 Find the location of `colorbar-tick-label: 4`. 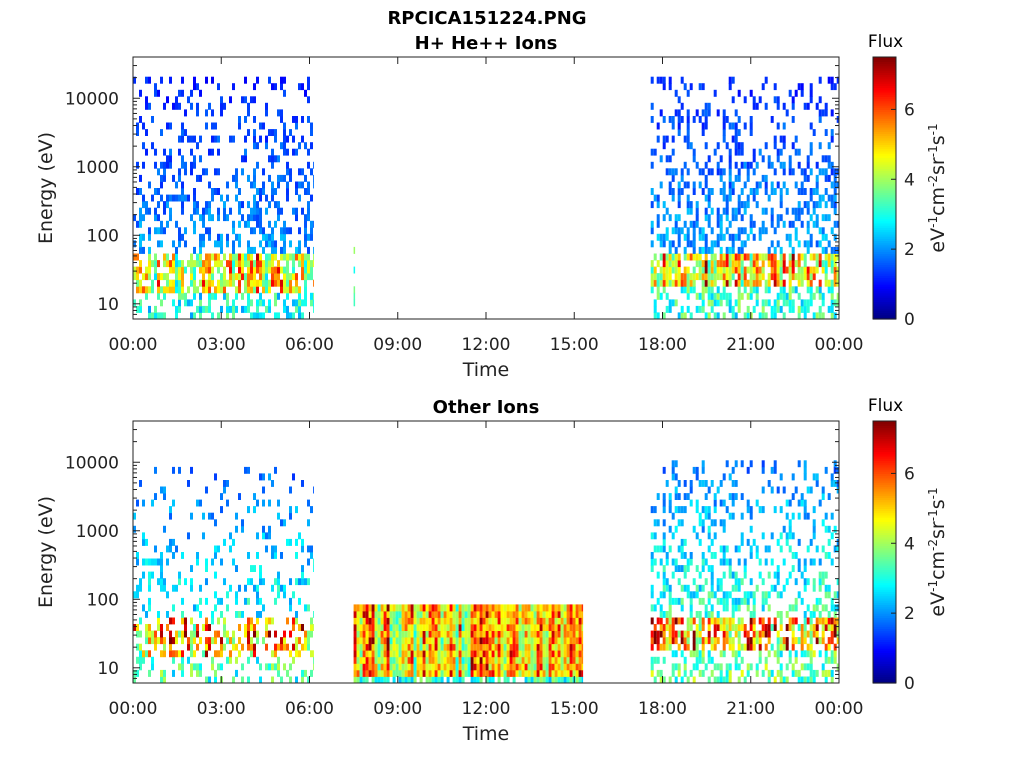

colorbar-tick-label: 4 is located at coordinates (909, 544).